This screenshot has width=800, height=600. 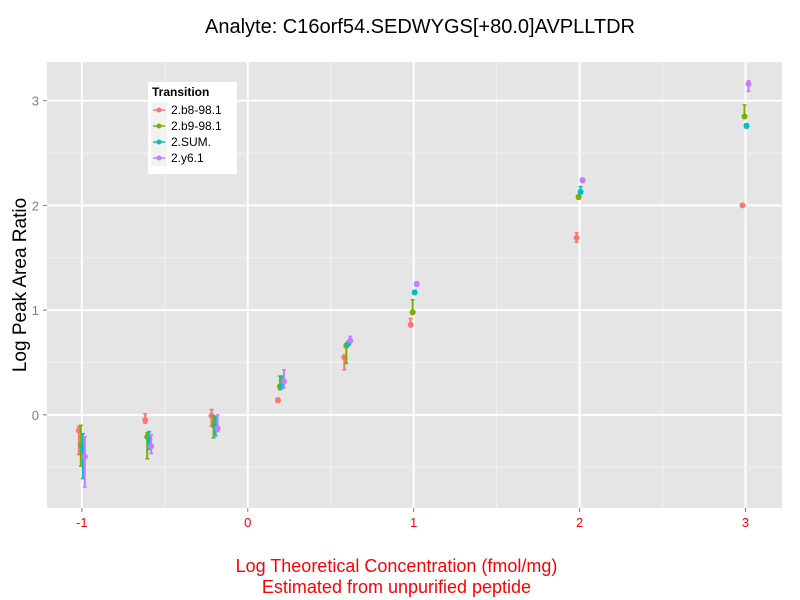 What do you see at coordinates (419, 27) in the screenshot?
I see `chart-title: Analyte: C16orf54.SEDWYGS[+80.0]AVPLLTDR` at bounding box center [419, 27].